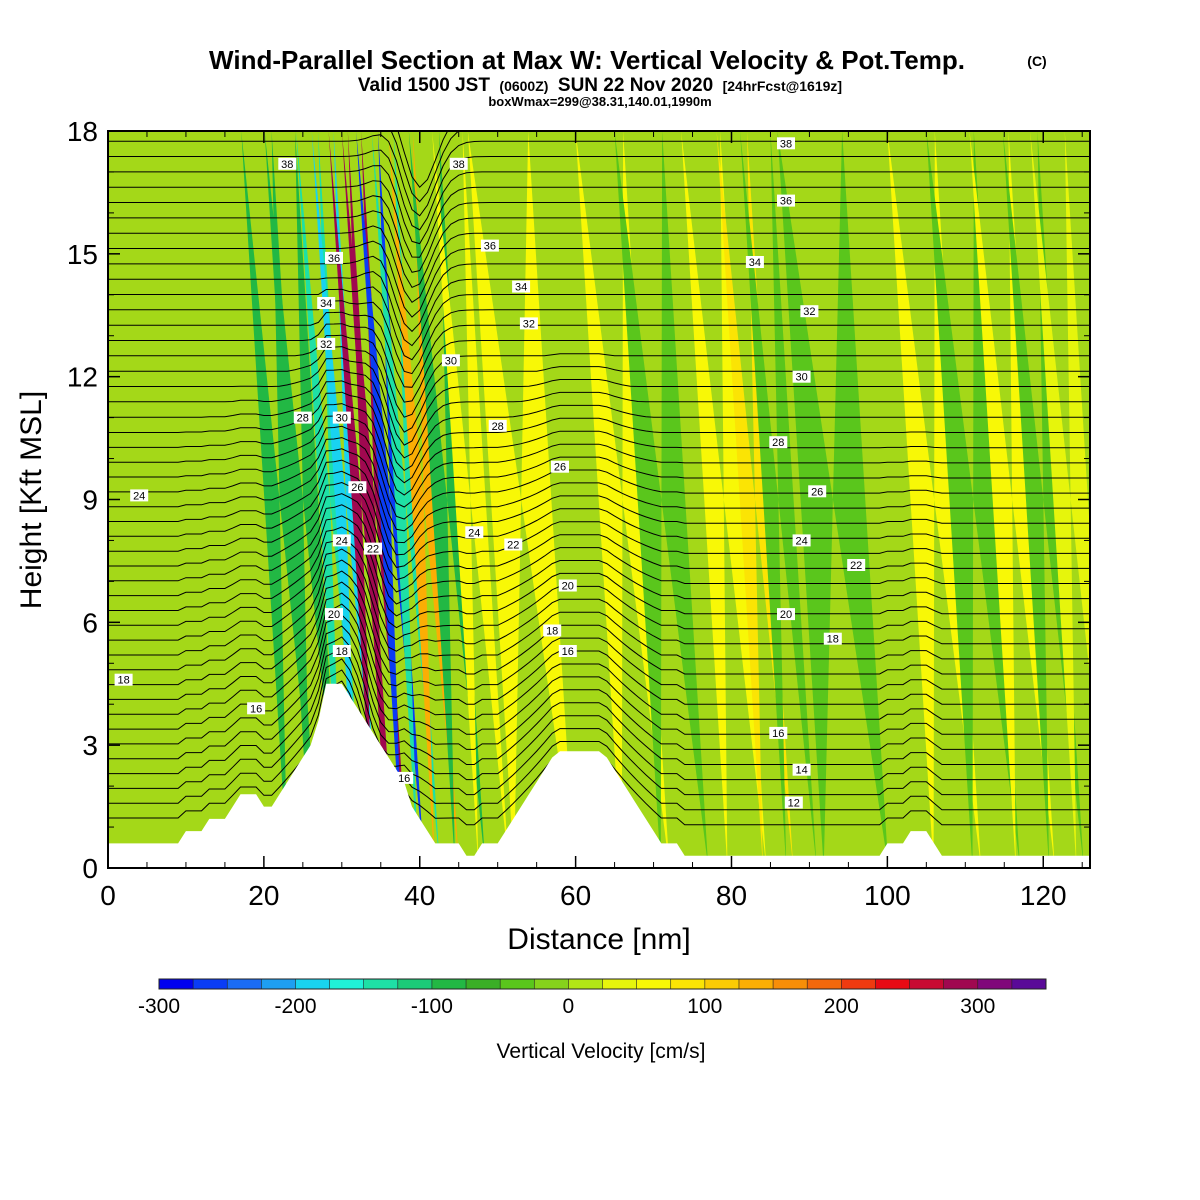 This screenshot has width=1200, height=1200. Describe the element at coordinates (567, 586) in the screenshot. I see `isentrope-label: 20` at that location.